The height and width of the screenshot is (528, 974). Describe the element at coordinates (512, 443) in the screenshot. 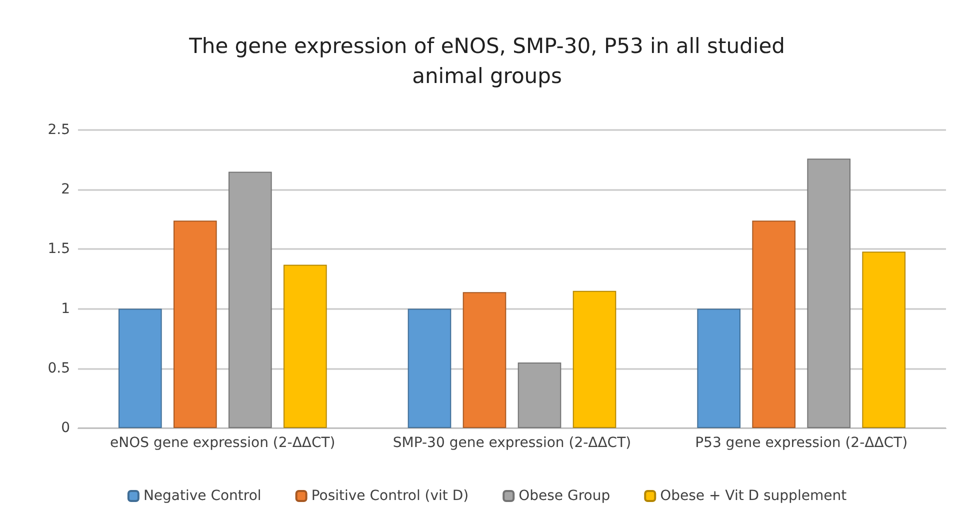

I see `x-tick-label: SMP-30 gene expression (2-ΔΔCT)` at that location.